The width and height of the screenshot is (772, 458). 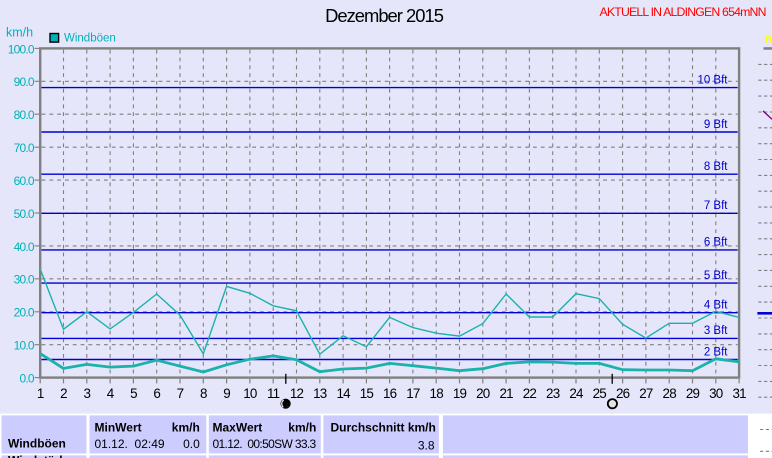 What do you see at coordinates (716, 206) in the screenshot?
I see `svg-text: 7 Bft` at bounding box center [716, 206].